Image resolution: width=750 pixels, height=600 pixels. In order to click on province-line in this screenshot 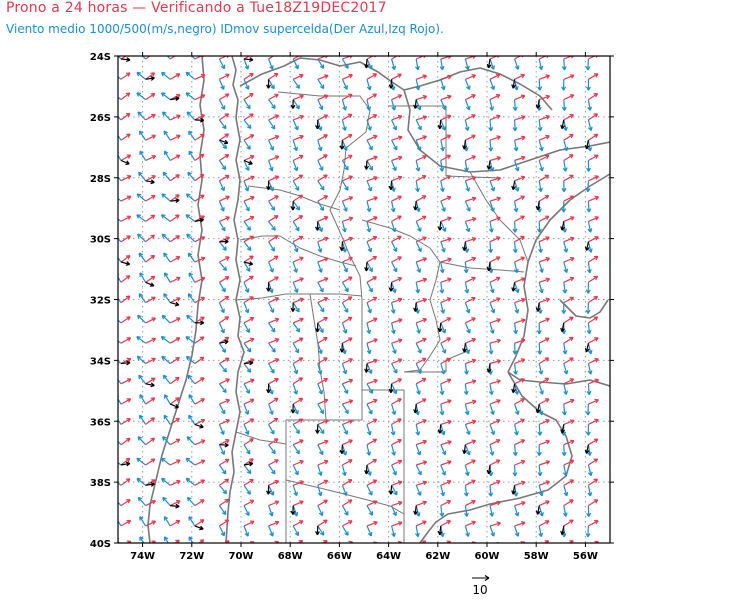, I will do `click(383, 466)`.